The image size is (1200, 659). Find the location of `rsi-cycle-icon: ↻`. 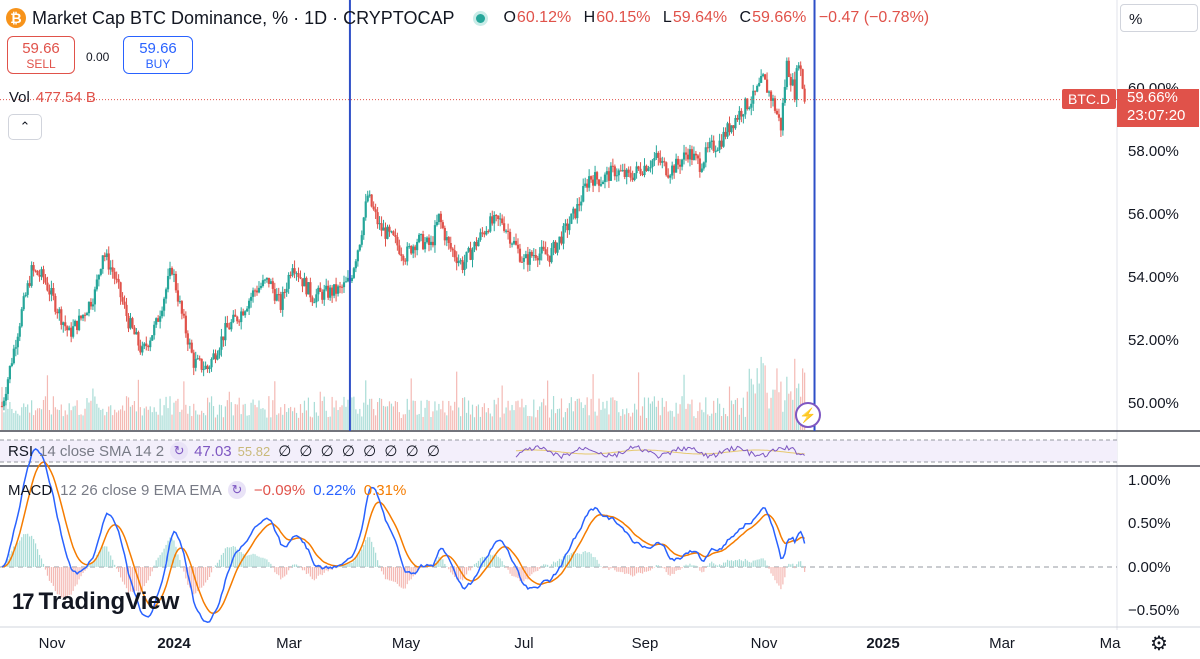

rsi-cycle-icon: ↻ is located at coordinates (179, 451).